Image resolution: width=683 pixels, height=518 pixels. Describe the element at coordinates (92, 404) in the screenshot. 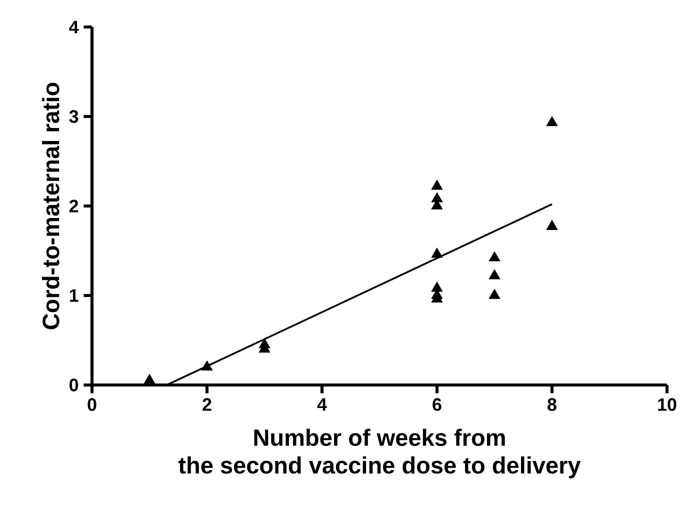

I see `x-tick-label: 0` at that location.